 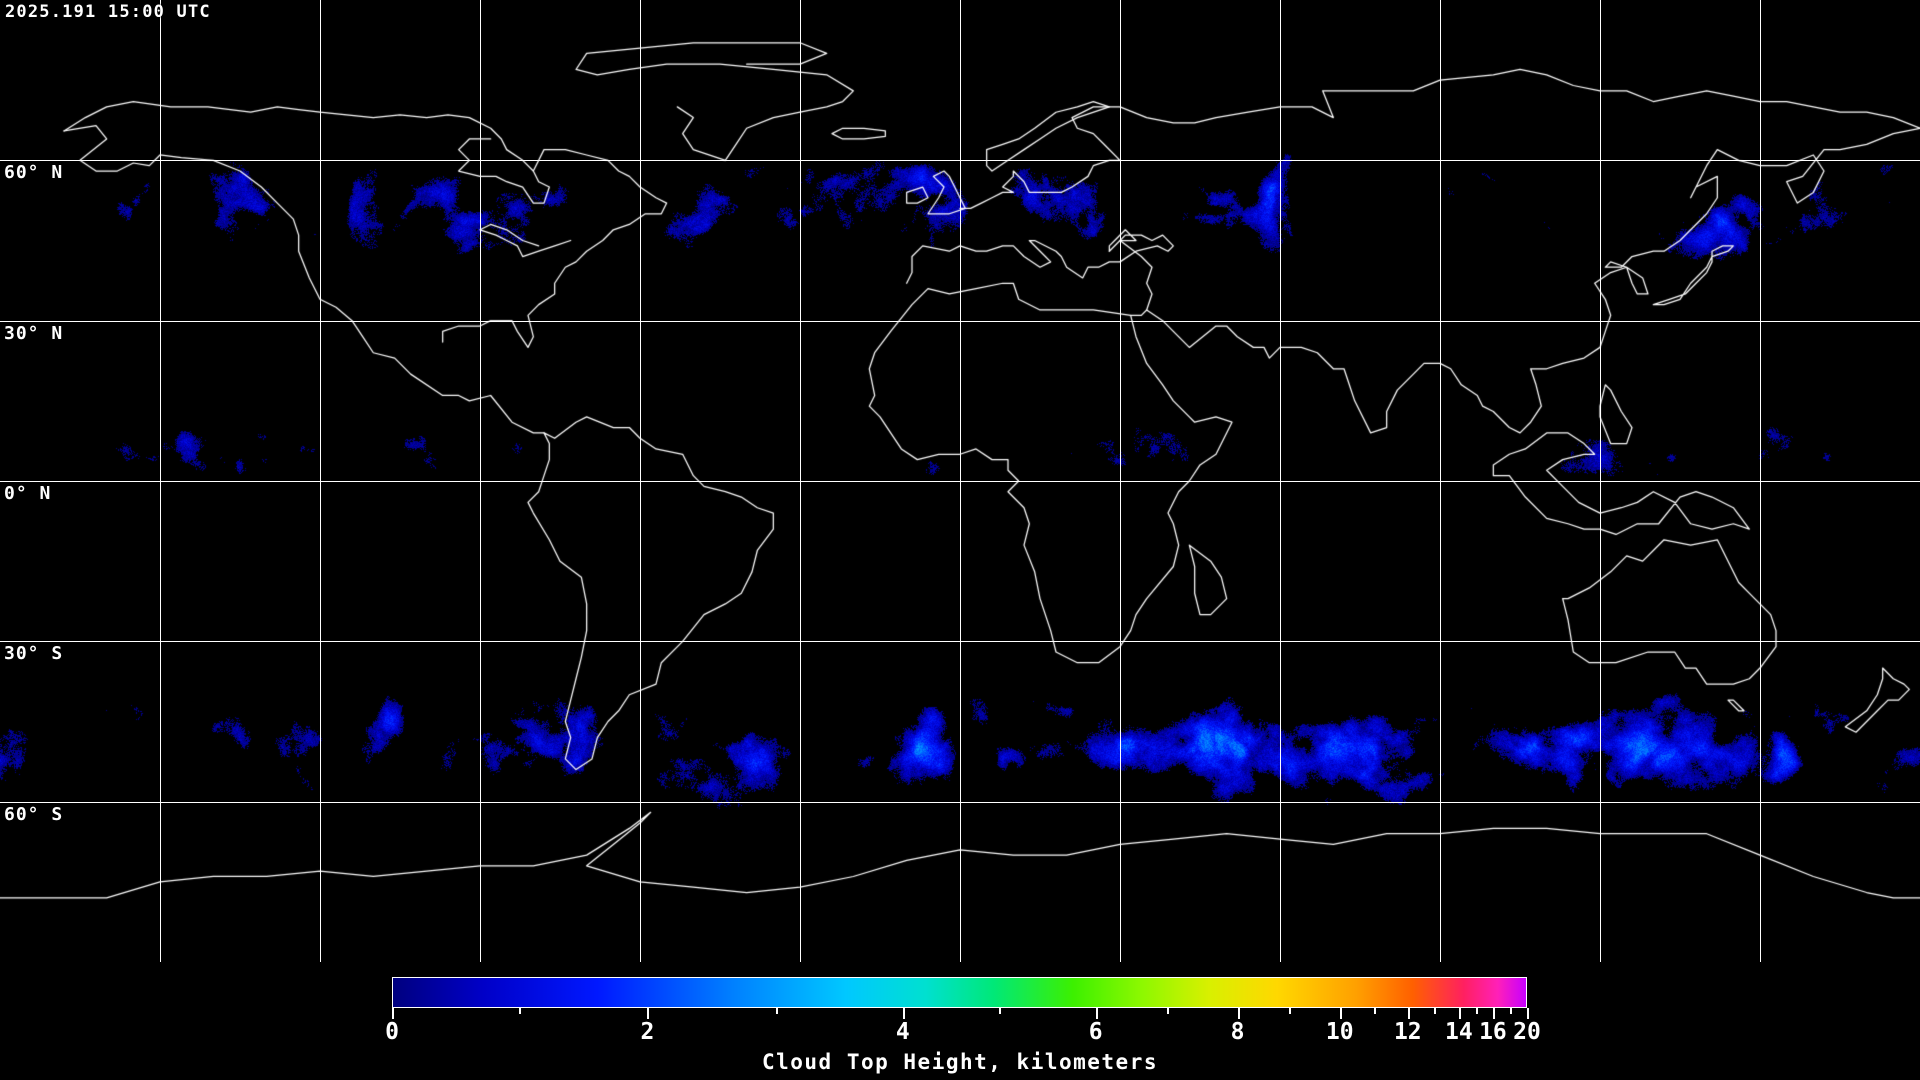 What do you see at coordinates (108, 12) in the screenshot?
I see `timestamp-label: 2025.191 15:00 UTC` at bounding box center [108, 12].